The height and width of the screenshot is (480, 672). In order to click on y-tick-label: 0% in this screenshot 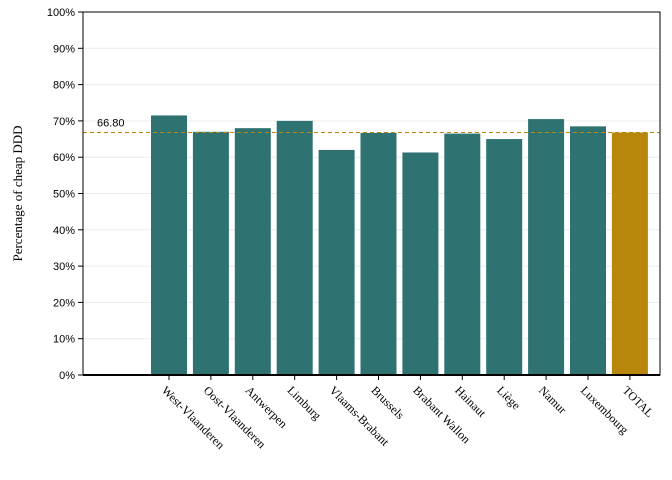, I will do `click(67, 376)`.